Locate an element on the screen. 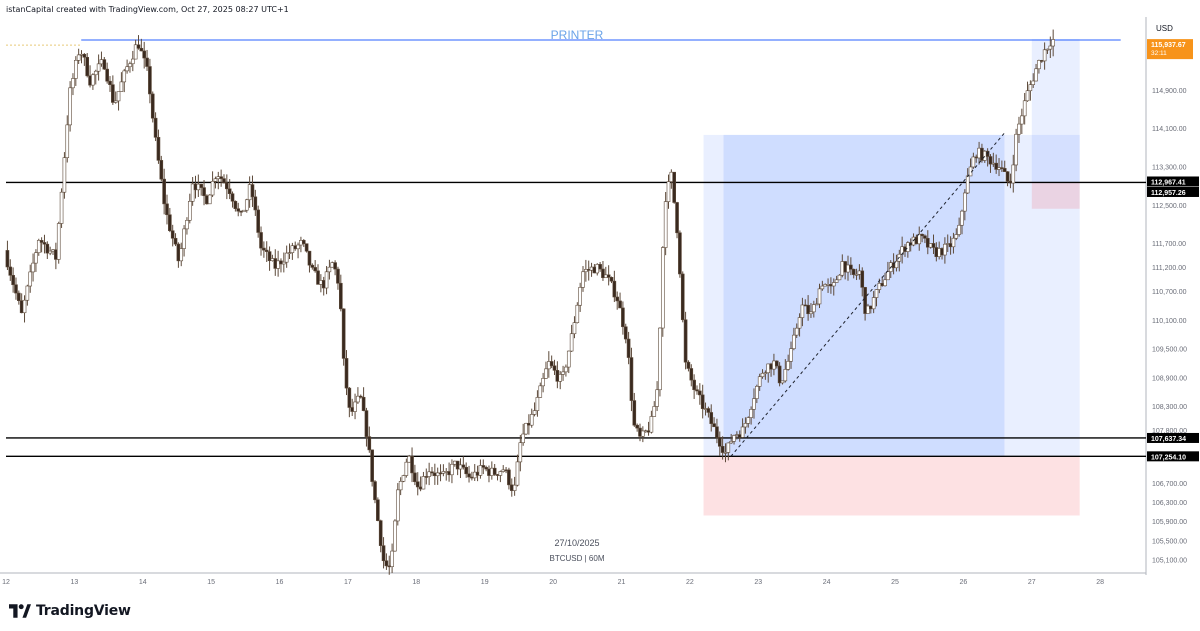 This screenshot has width=1200, height=631. price-tick-label: 106,300.00 is located at coordinates (1169, 503).